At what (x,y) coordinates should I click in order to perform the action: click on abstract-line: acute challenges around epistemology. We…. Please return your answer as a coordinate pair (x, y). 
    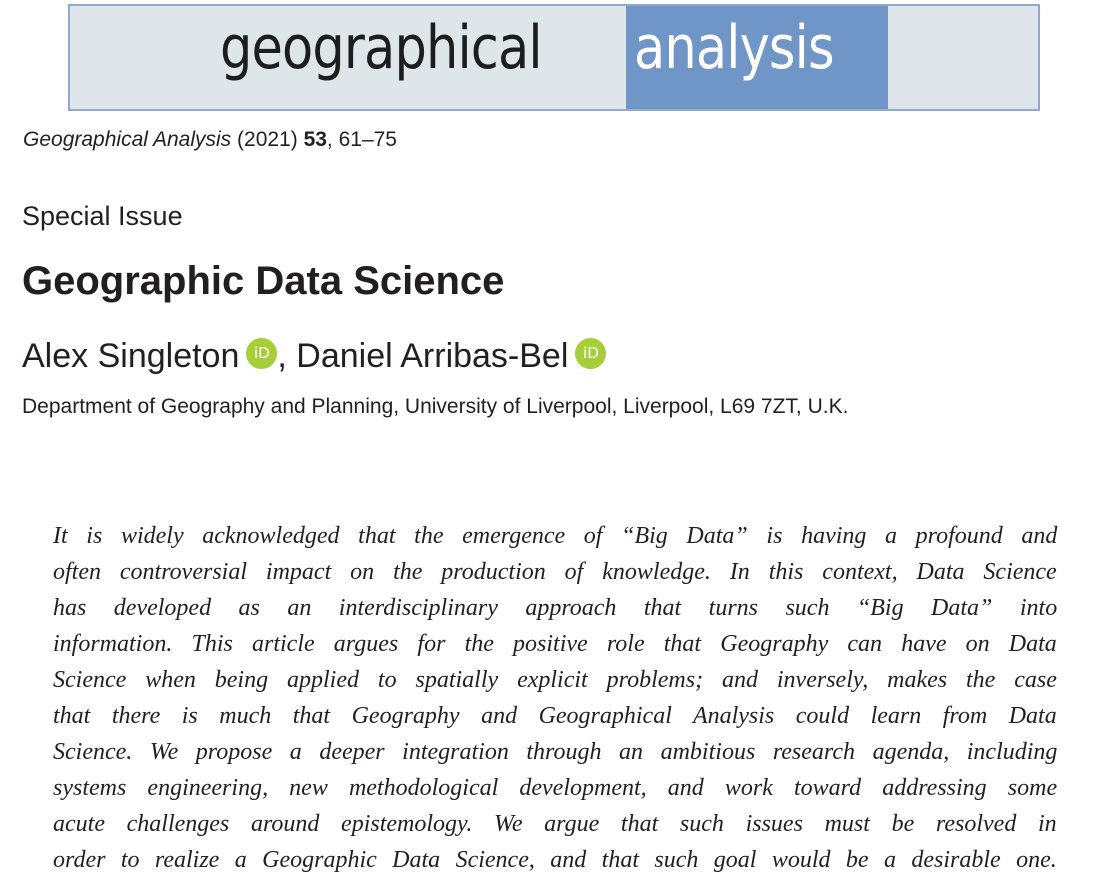
    Looking at the image, I should click on (555, 824).